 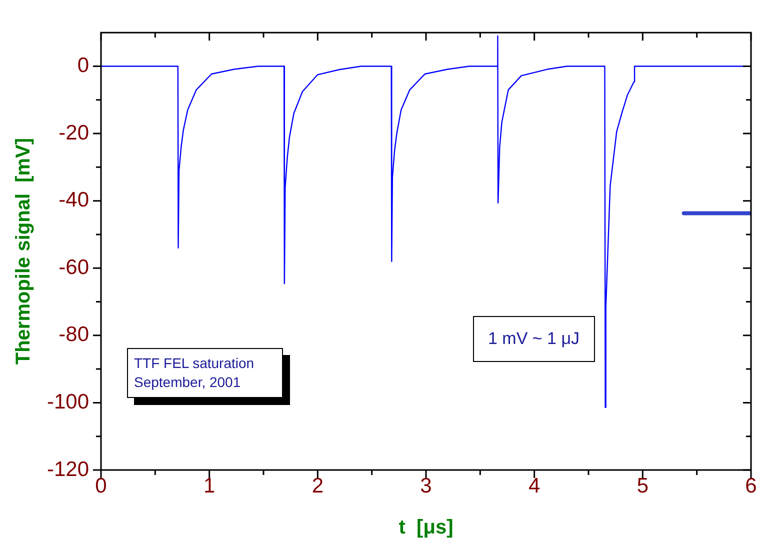 What do you see at coordinates (67, 469) in the screenshot?
I see `y-tick-label: -120` at bounding box center [67, 469].